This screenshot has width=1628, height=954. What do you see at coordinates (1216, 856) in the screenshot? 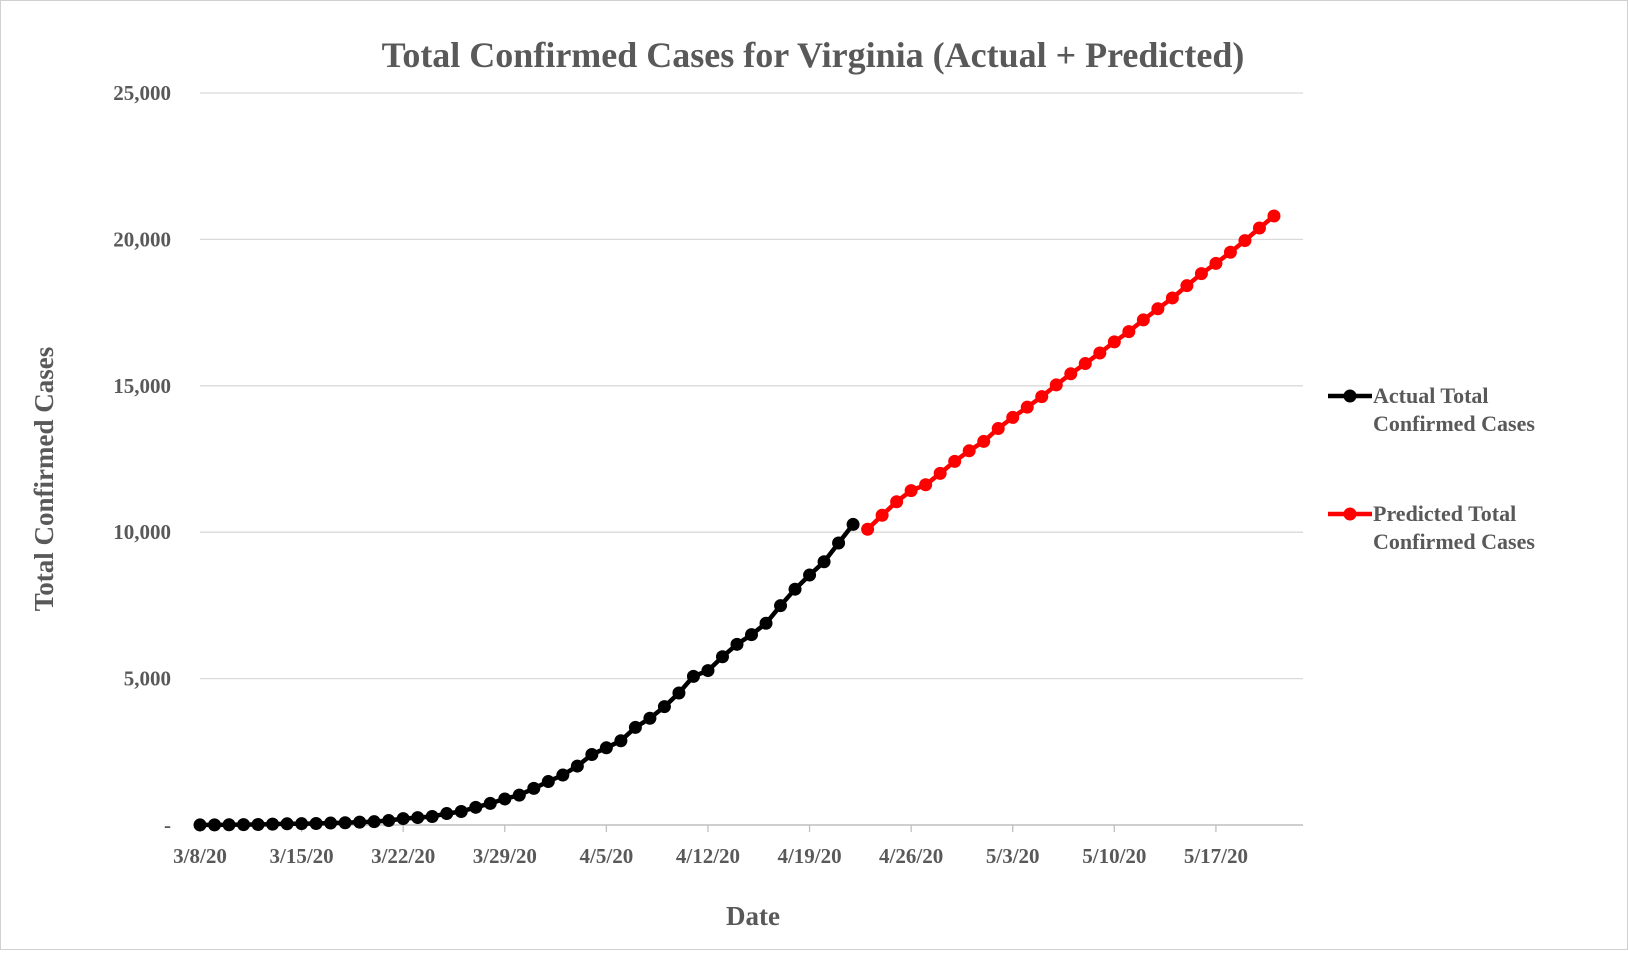
I see `x-tick-label: 5/17/20` at bounding box center [1216, 856].